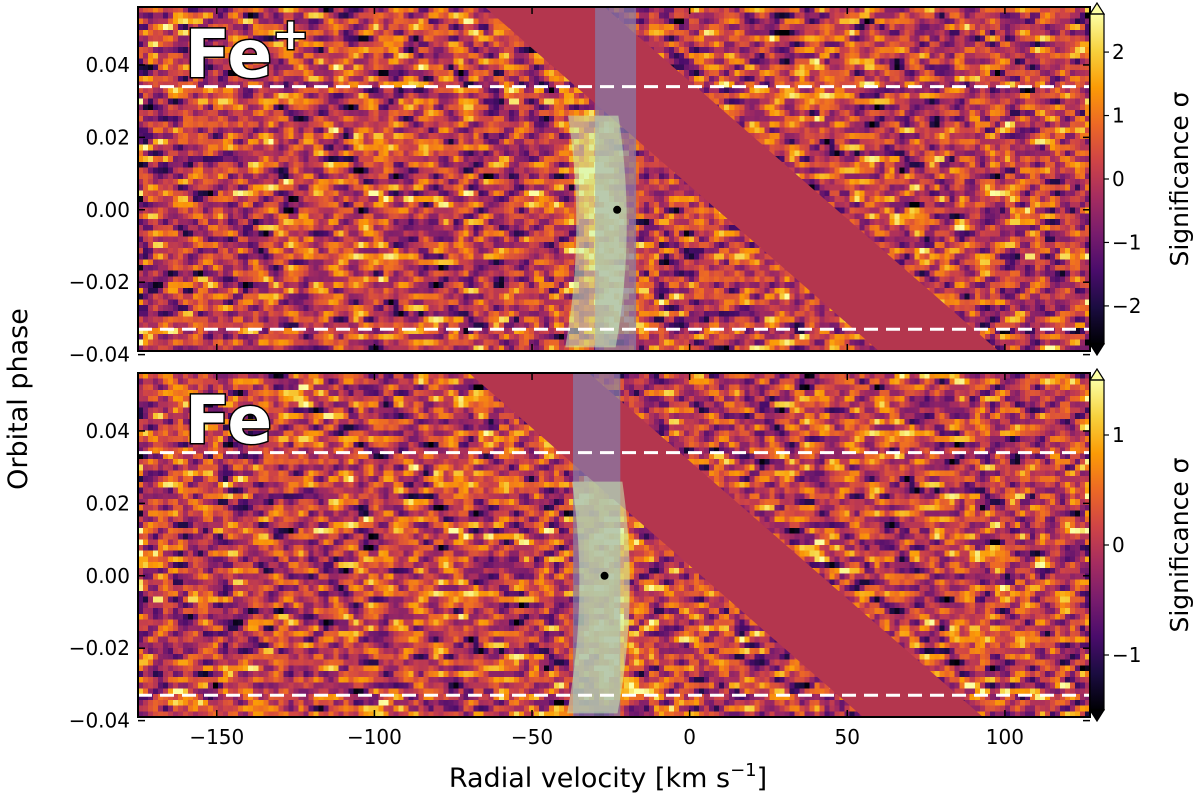 Image resolution: width=1200 pixels, height=802 pixels. What do you see at coordinates (290, 34) in the screenshot?
I see `panel-label-sup: +` at bounding box center [290, 34].